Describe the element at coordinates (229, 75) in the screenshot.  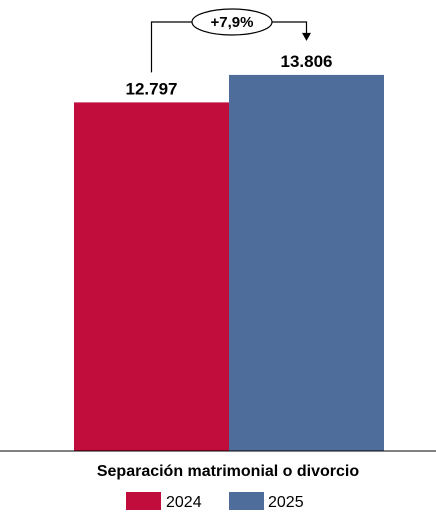
I see `value-labels-group: 12.797 13.806` at that location.